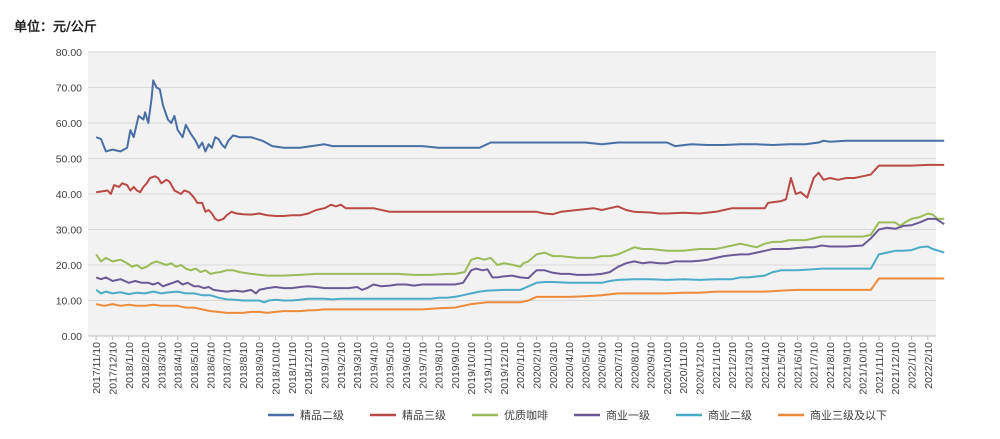 The height and width of the screenshot is (439, 1000). What do you see at coordinates (684, 368) in the screenshot?
I see `x-tick-label: 2020/11/10` at bounding box center [684, 368].